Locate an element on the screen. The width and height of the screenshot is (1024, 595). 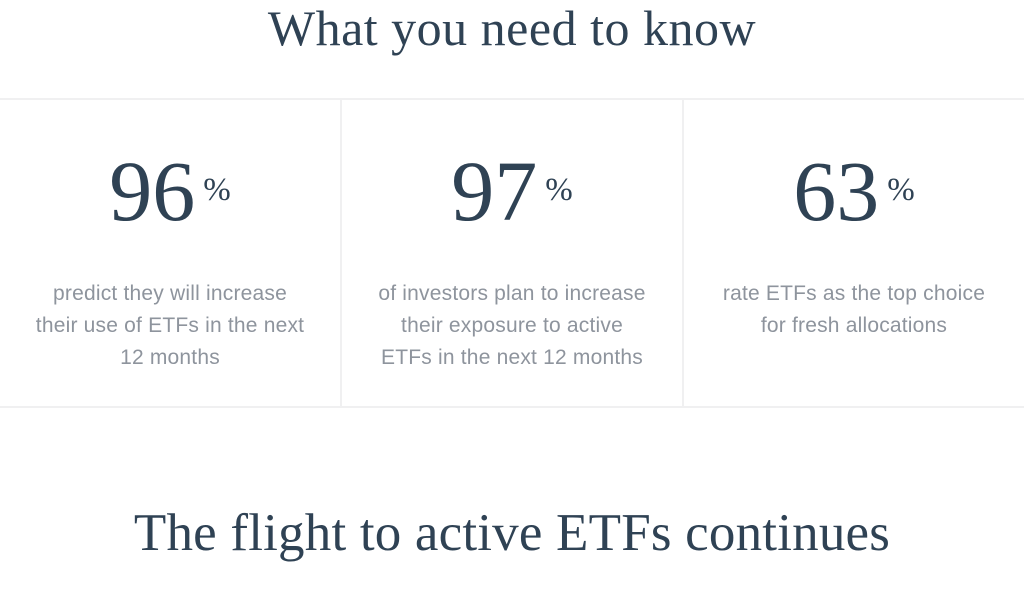
stat-description-line: ETFs in the next 12 months is located at coordinates (512, 357).